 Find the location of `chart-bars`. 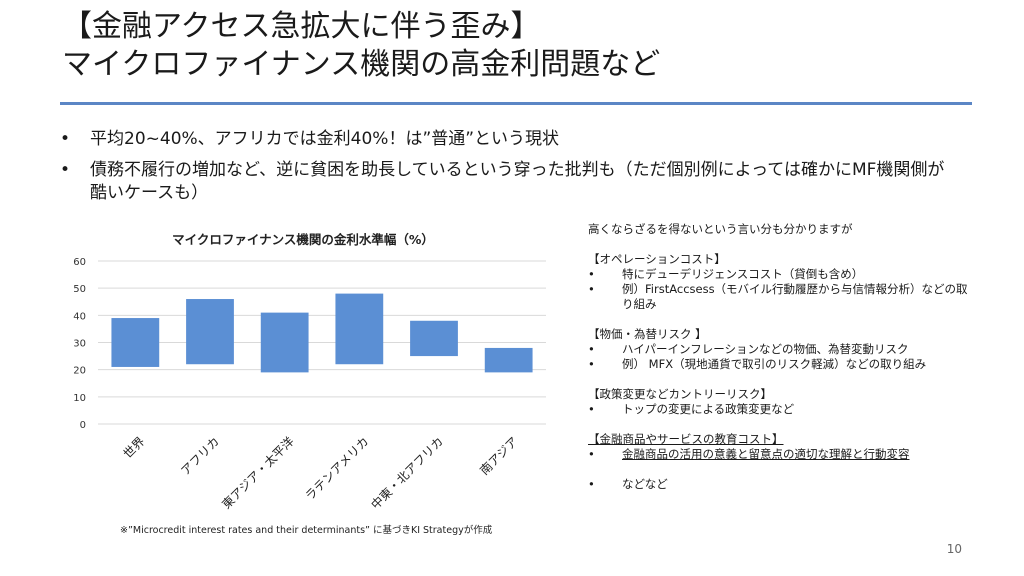

chart-bars is located at coordinates (322, 333).